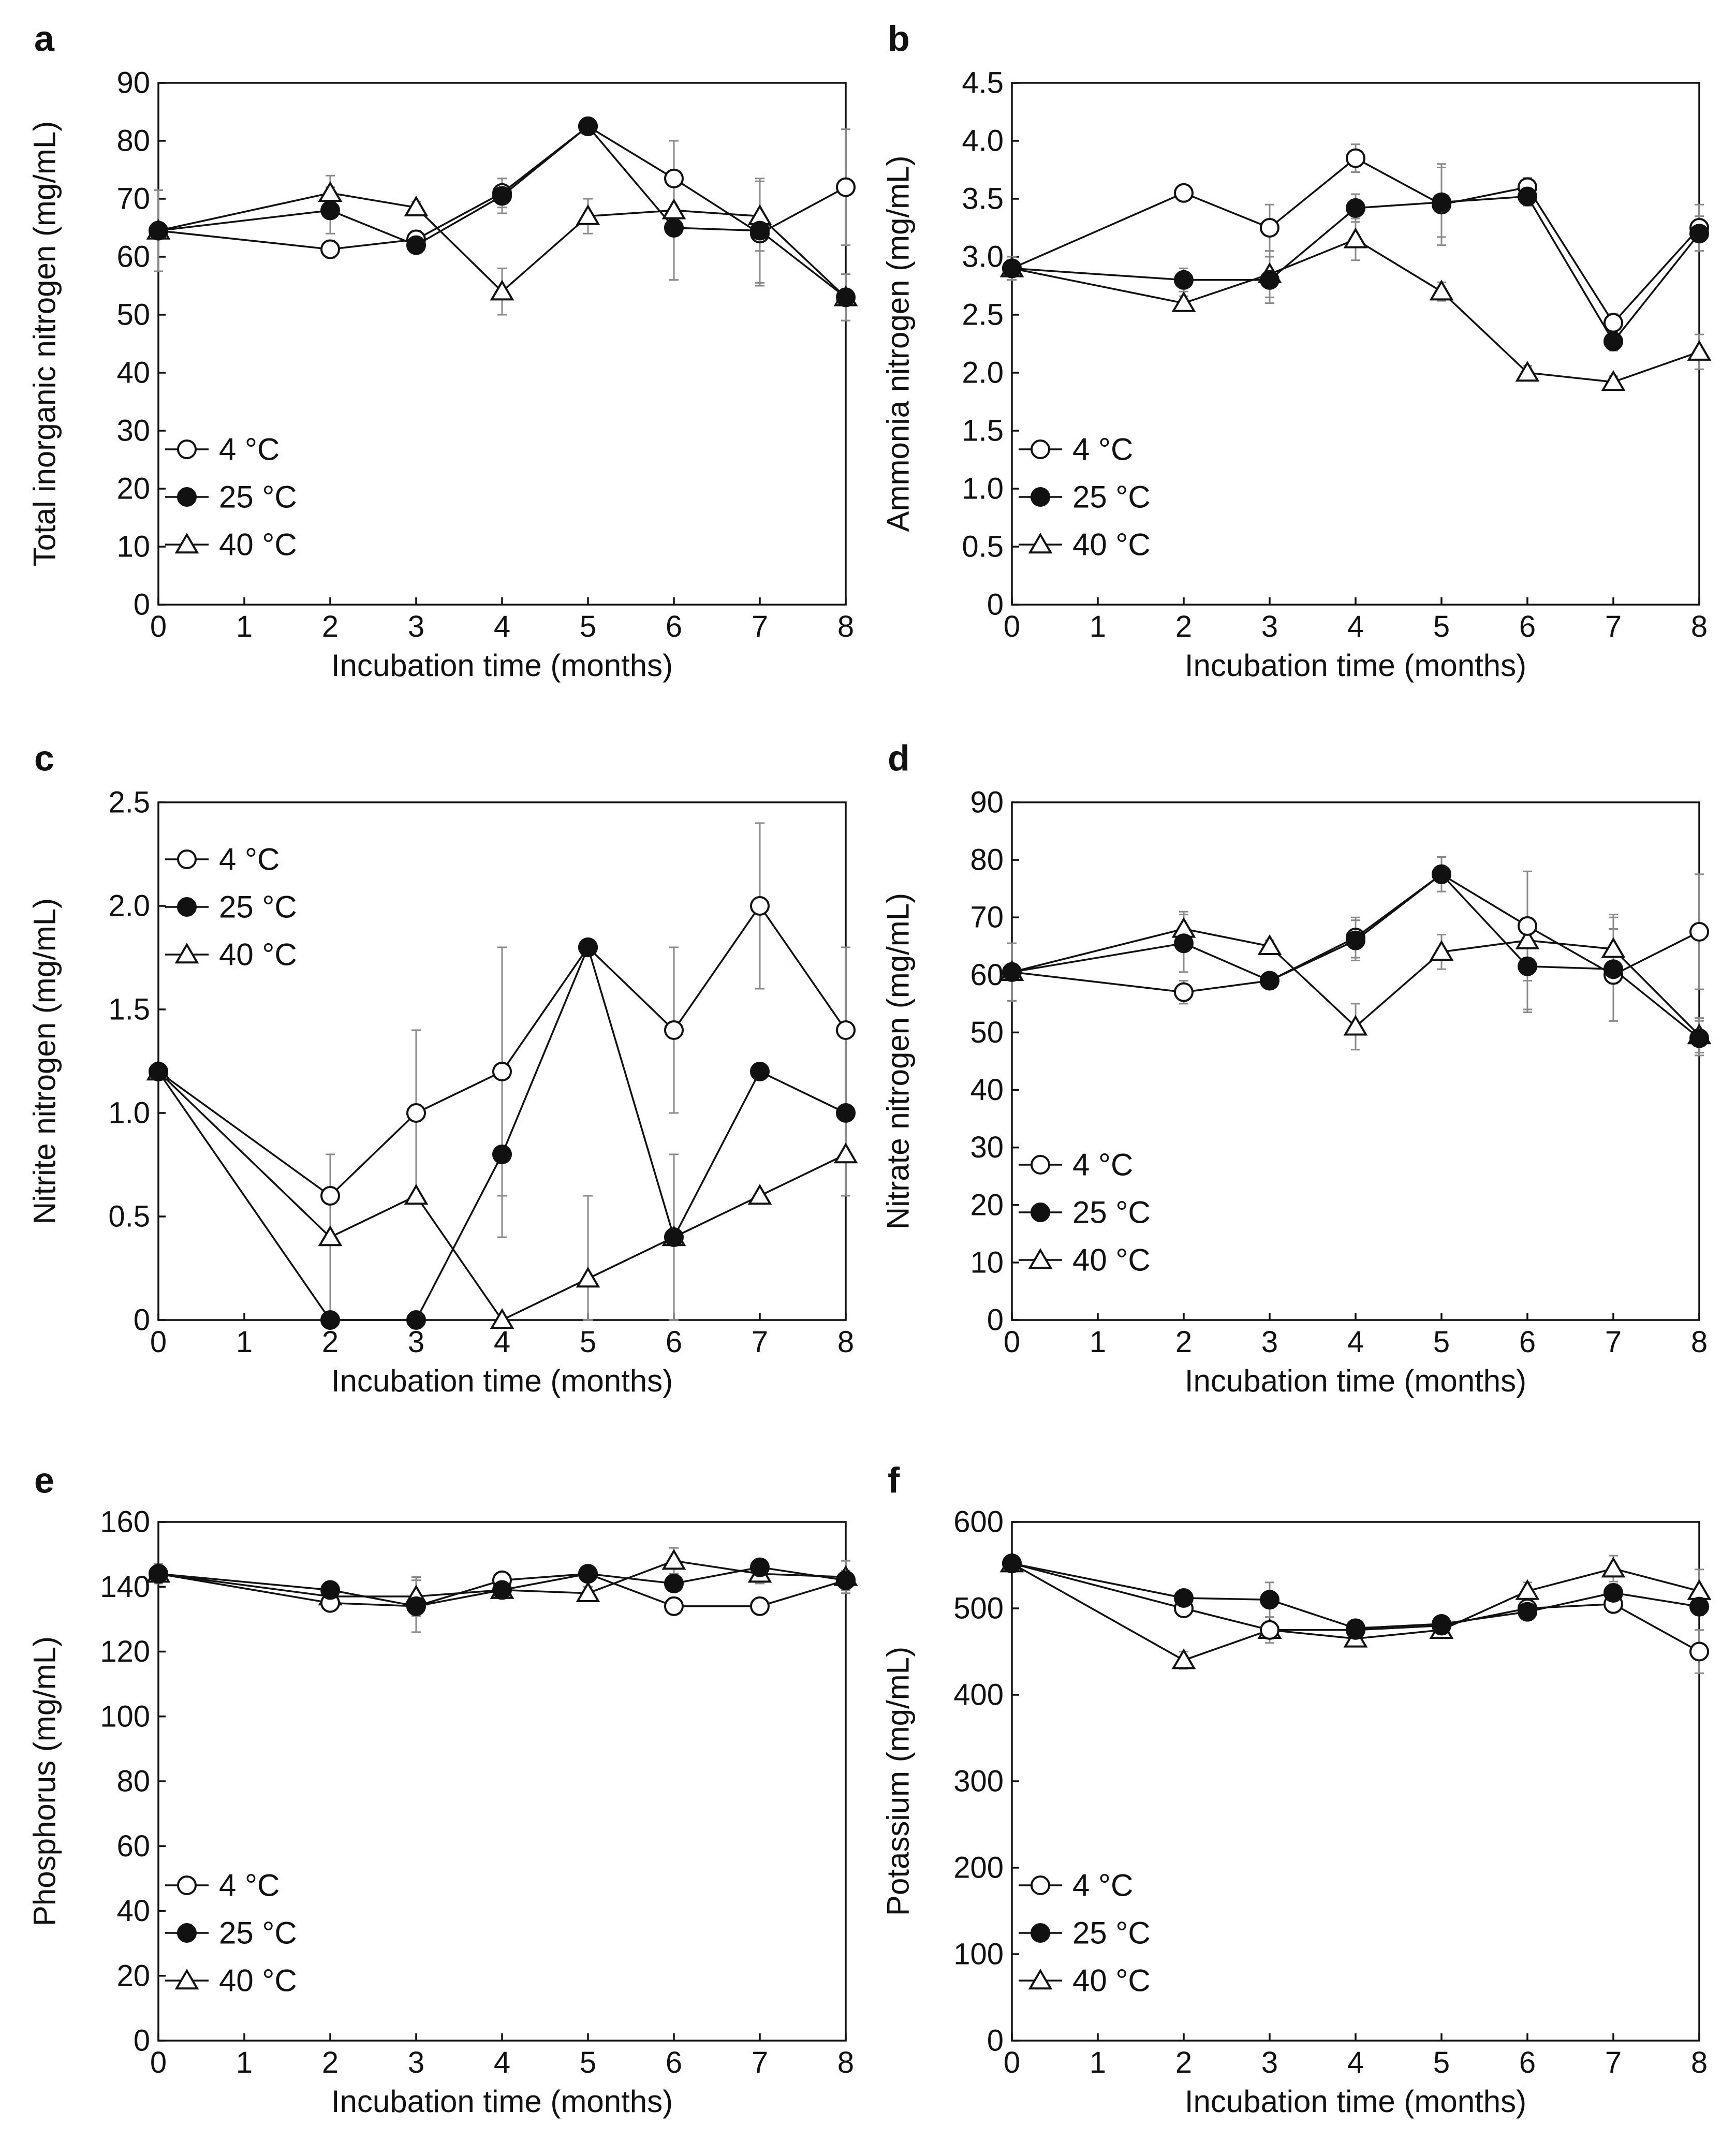 The height and width of the screenshot is (2140, 1736). I want to click on legend-marker-25-c, so click(187, 1933).